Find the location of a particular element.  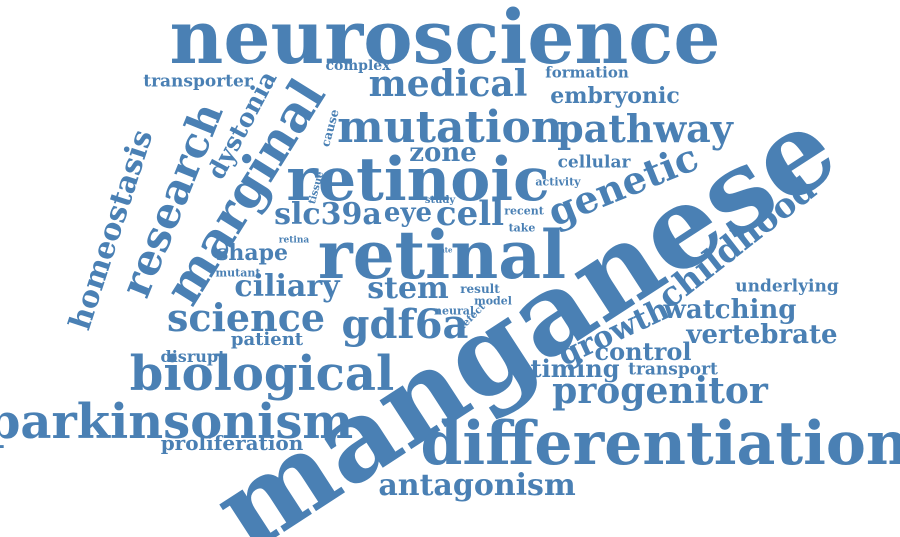

word-gdf6a: gdf6a is located at coordinates (405, 324).